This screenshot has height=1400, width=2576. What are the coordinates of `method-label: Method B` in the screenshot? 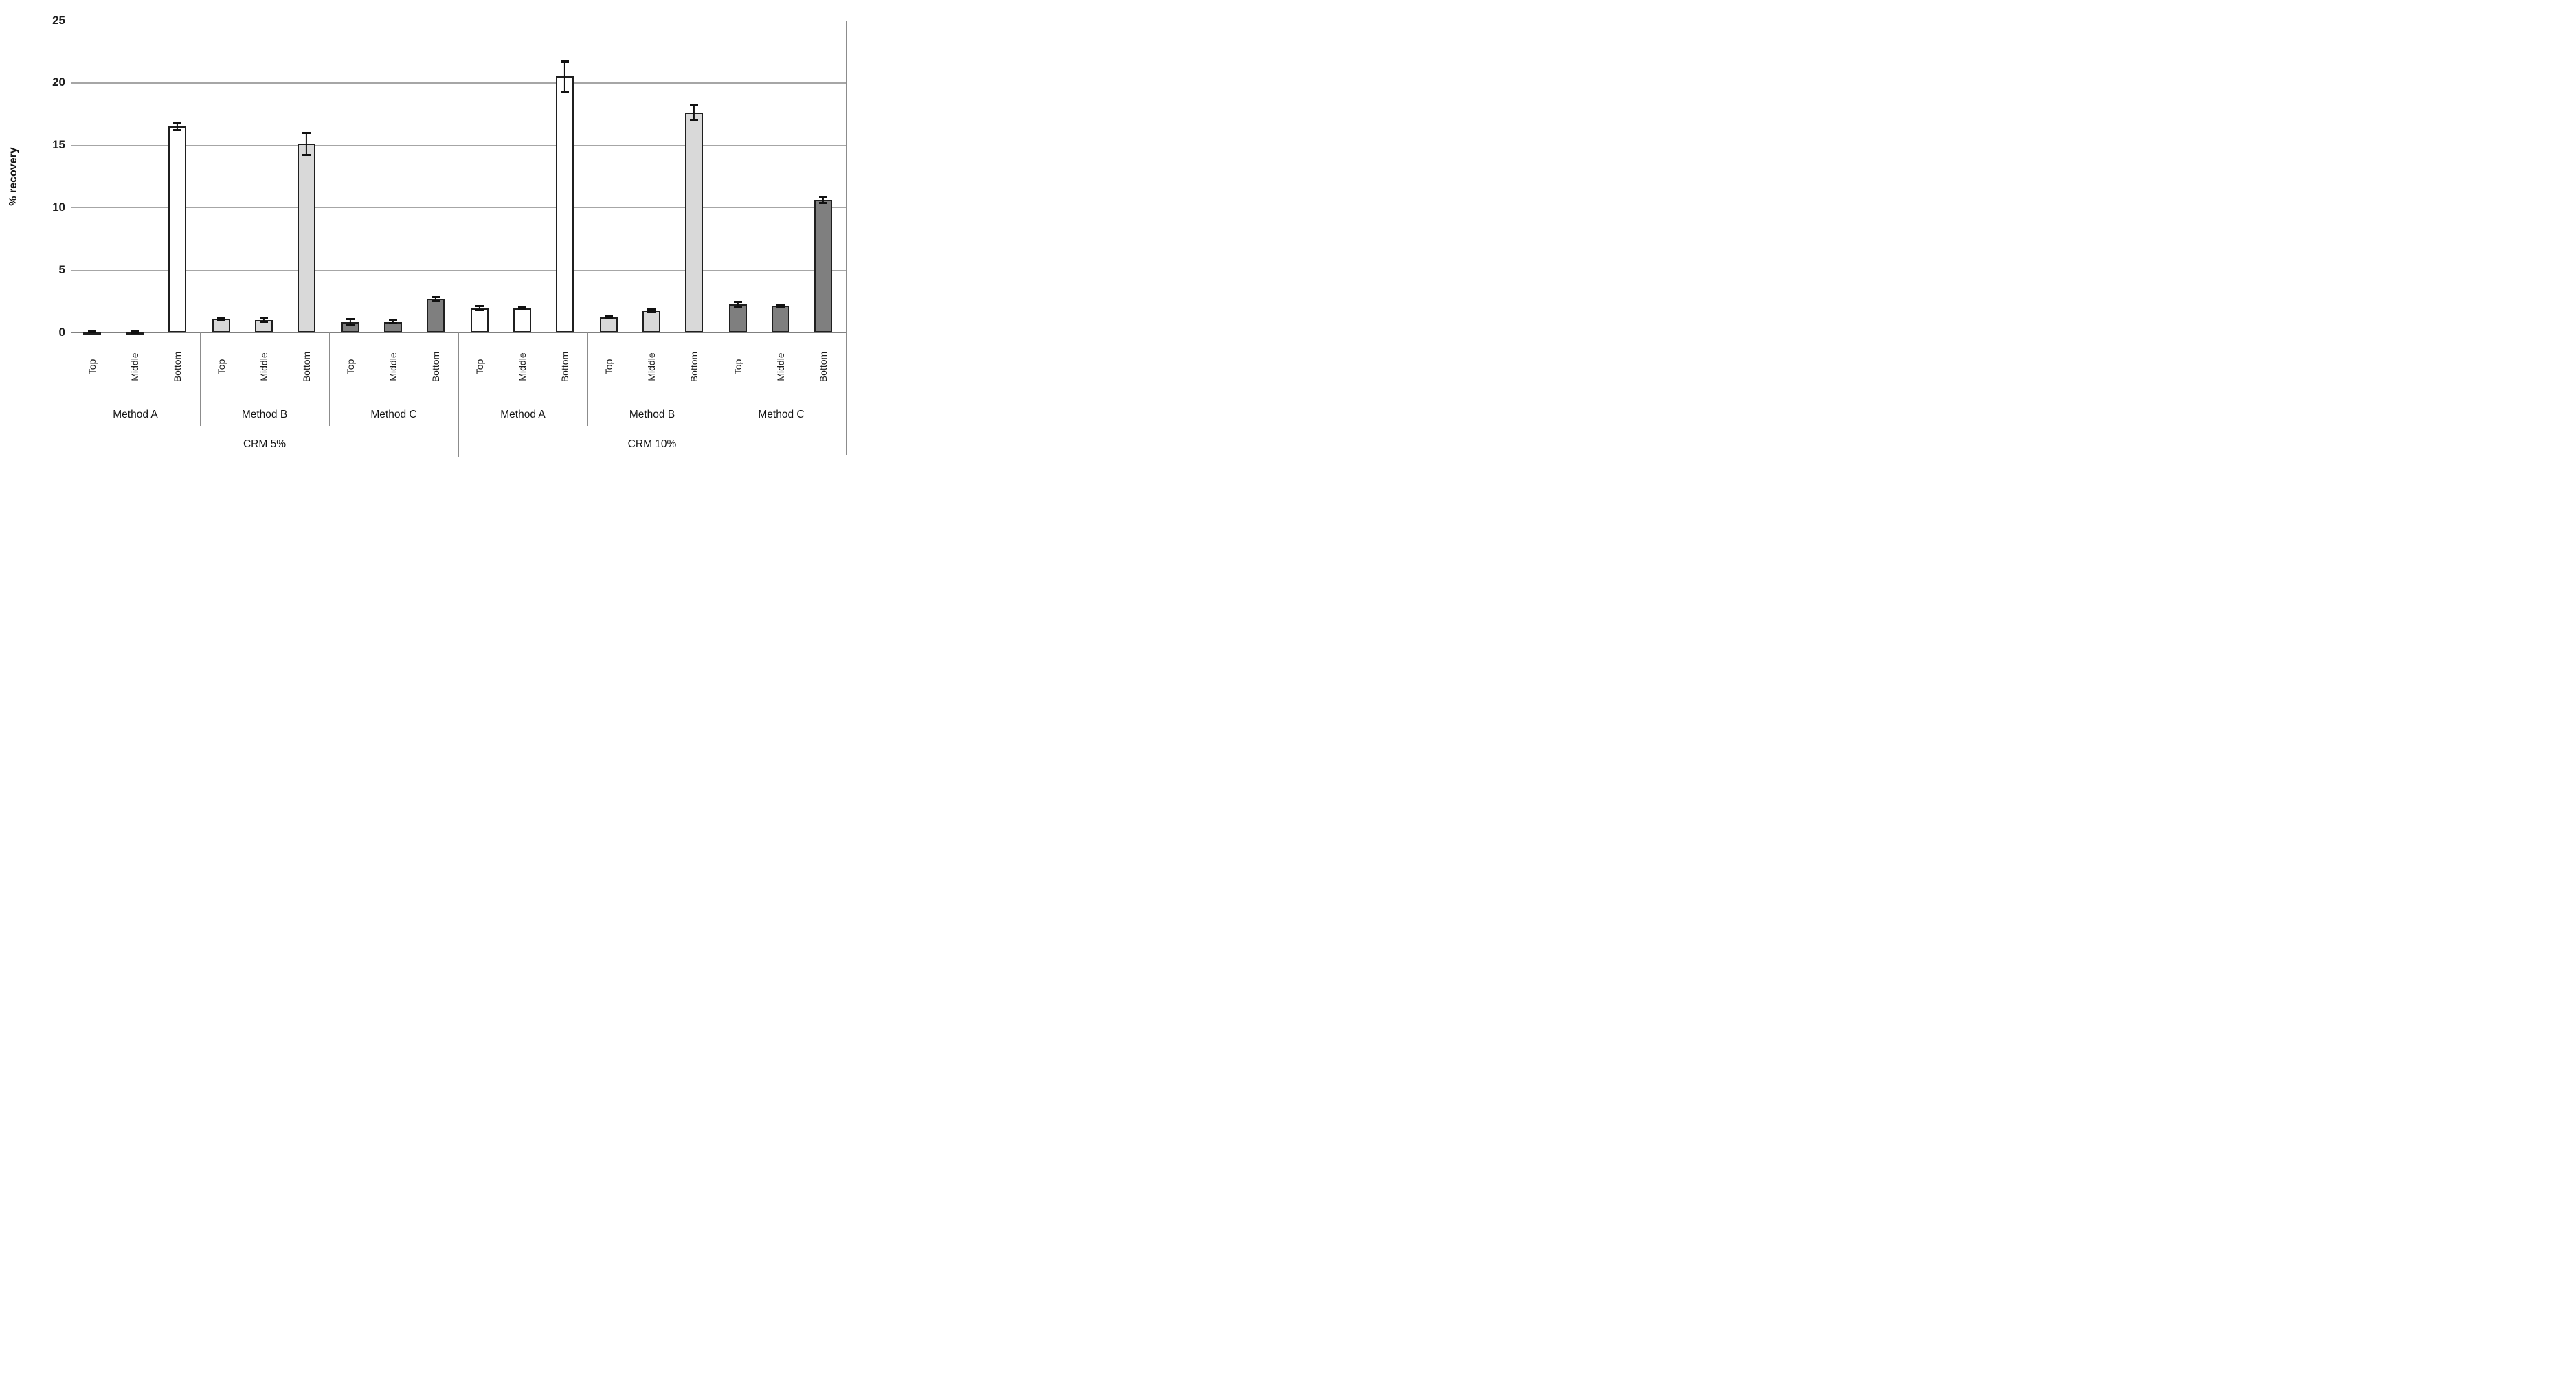 It's located at (652, 415).